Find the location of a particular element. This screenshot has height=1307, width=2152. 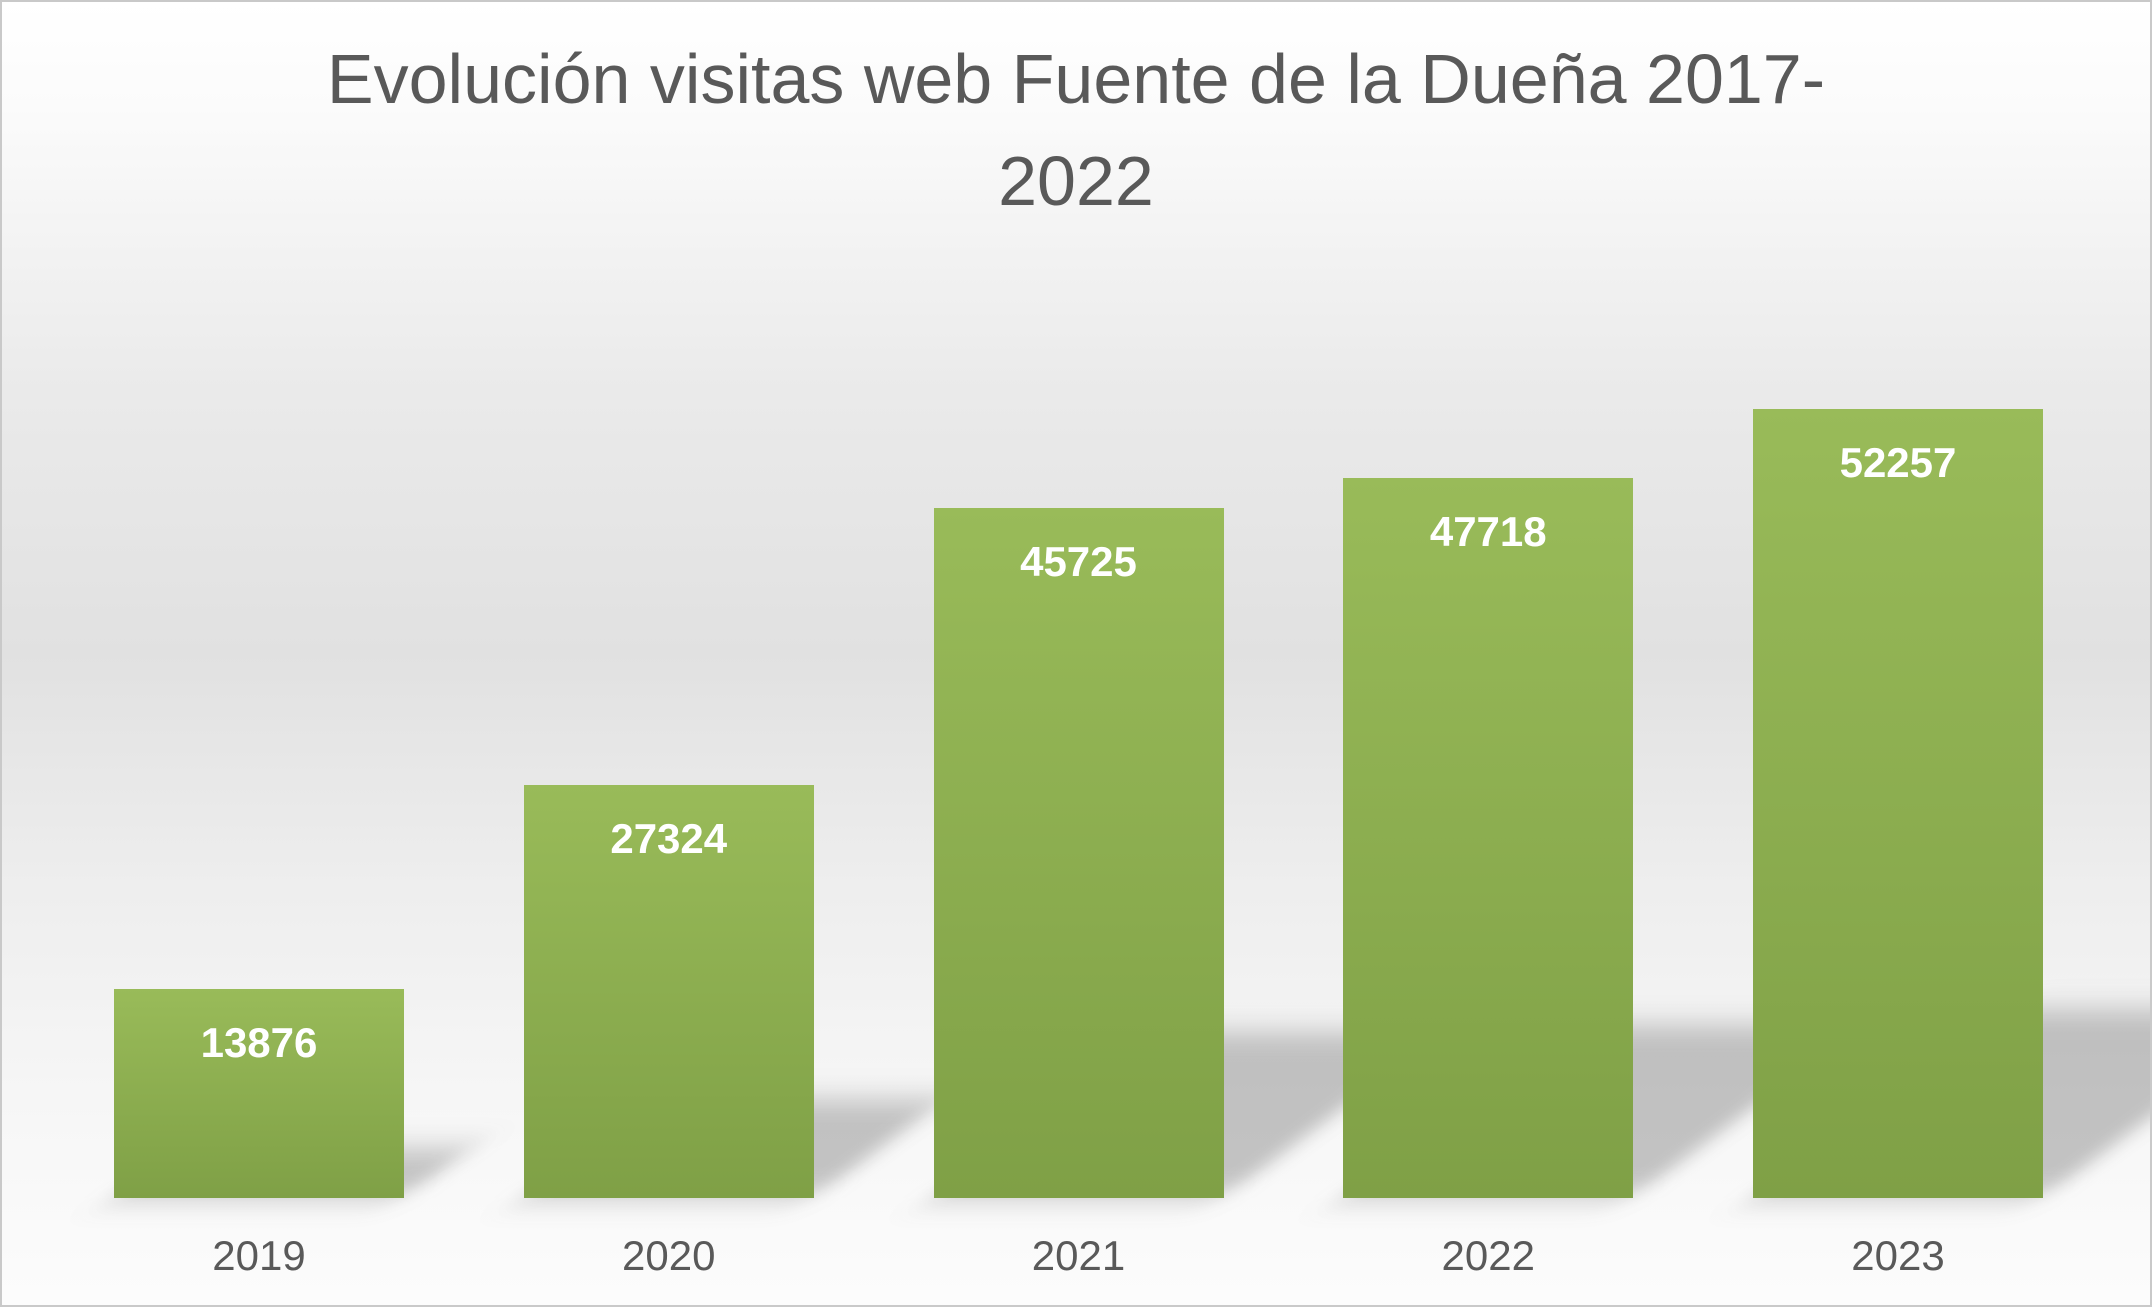

bar-value-label-2019: 13876 is located at coordinates (259, 1042).